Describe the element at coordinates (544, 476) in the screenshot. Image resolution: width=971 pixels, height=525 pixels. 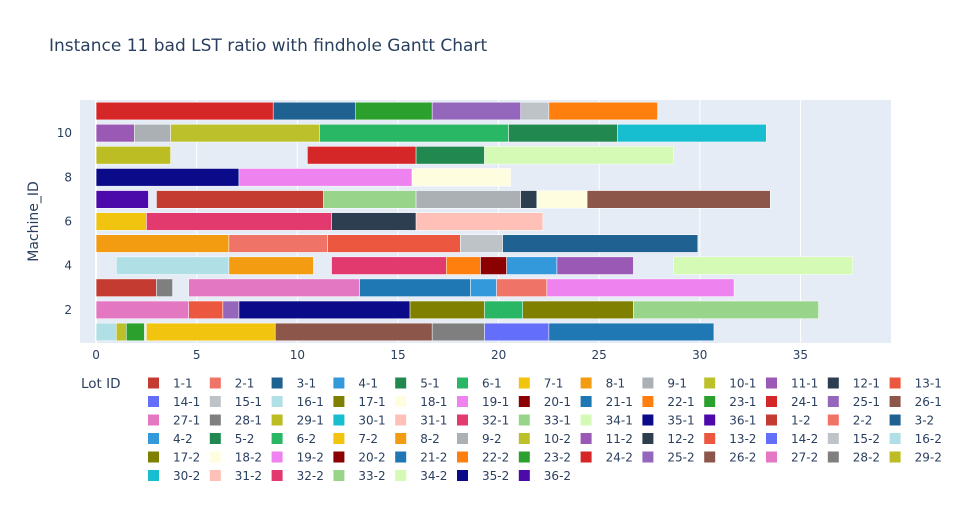
I see `legend-item-36-2: 36-2` at that location.